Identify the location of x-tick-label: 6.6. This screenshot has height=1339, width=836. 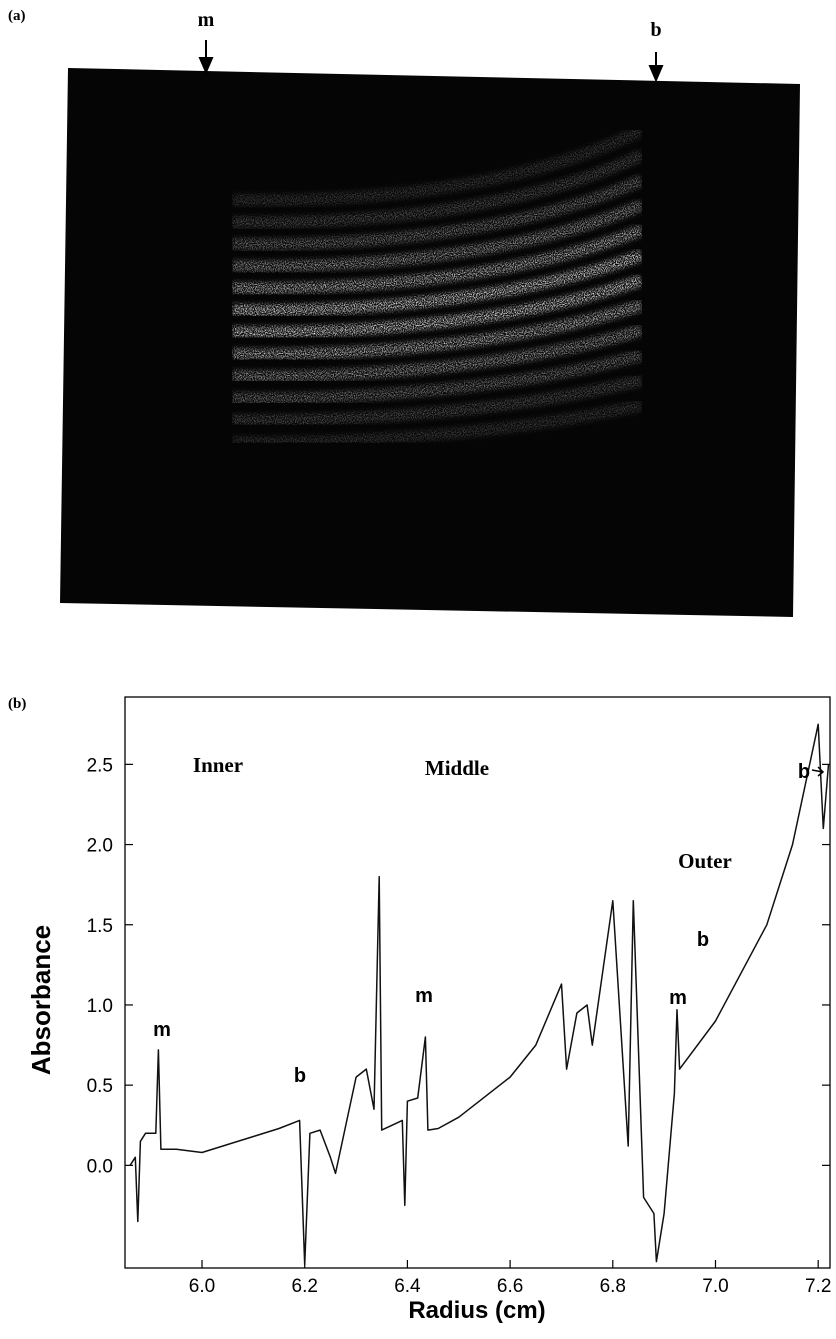
(510, 1286).